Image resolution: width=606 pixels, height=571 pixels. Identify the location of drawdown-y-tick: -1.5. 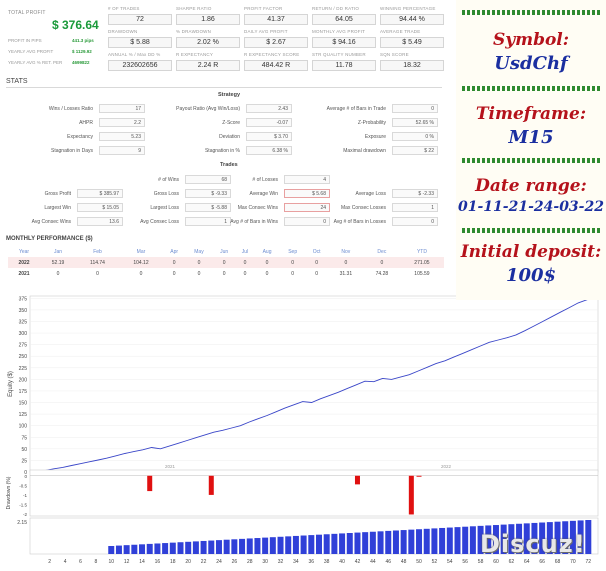
(23, 505).